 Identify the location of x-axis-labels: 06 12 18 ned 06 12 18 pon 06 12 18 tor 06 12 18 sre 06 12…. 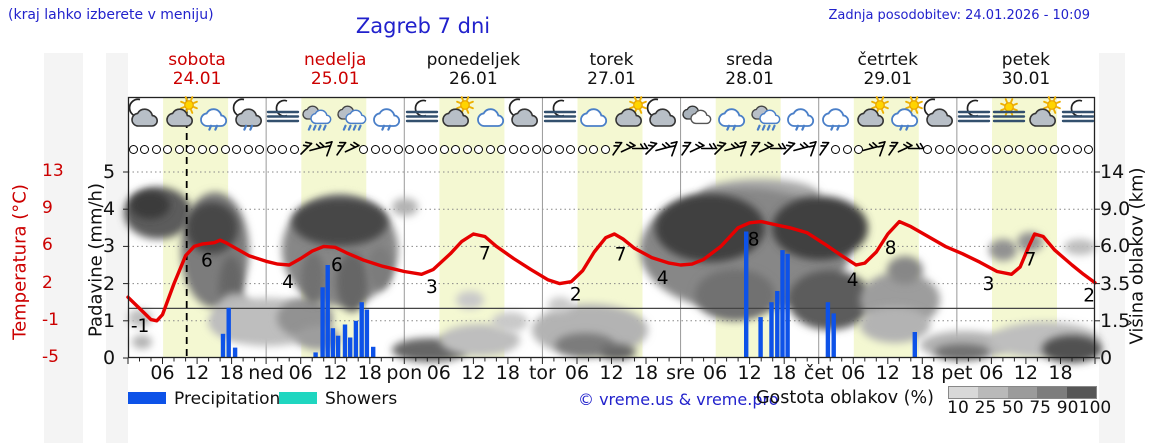
(611, 374).